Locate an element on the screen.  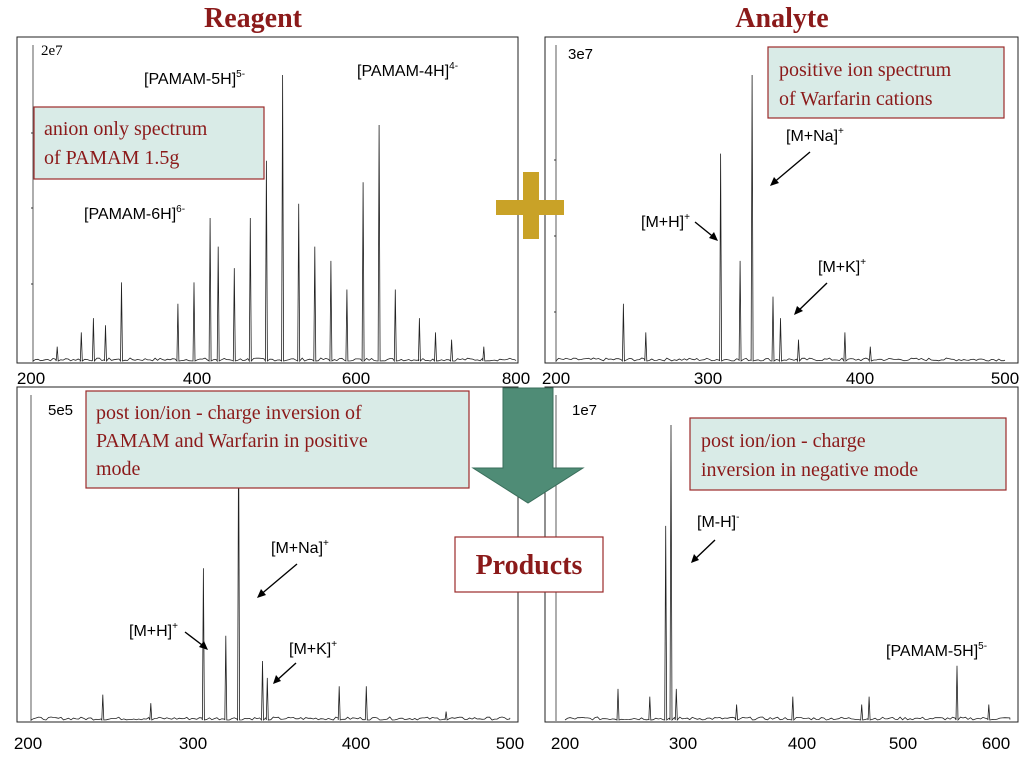
reagent-intensity-scale: 2e7 is located at coordinates (52, 51).